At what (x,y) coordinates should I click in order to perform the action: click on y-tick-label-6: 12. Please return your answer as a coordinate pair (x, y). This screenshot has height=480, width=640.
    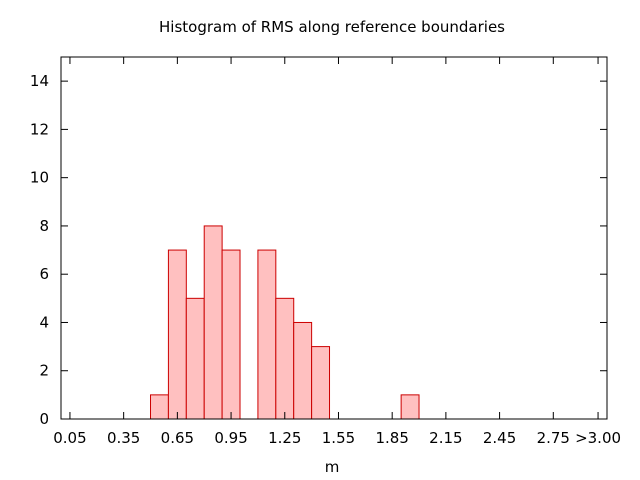
    Looking at the image, I should click on (39, 129).